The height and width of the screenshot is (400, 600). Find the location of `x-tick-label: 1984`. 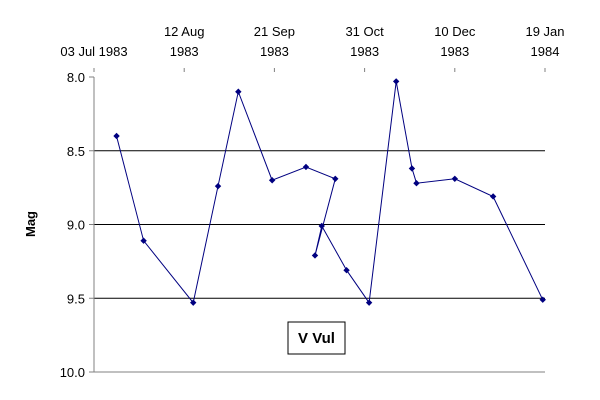

x-tick-label: 1984 is located at coordinates (545, 51).